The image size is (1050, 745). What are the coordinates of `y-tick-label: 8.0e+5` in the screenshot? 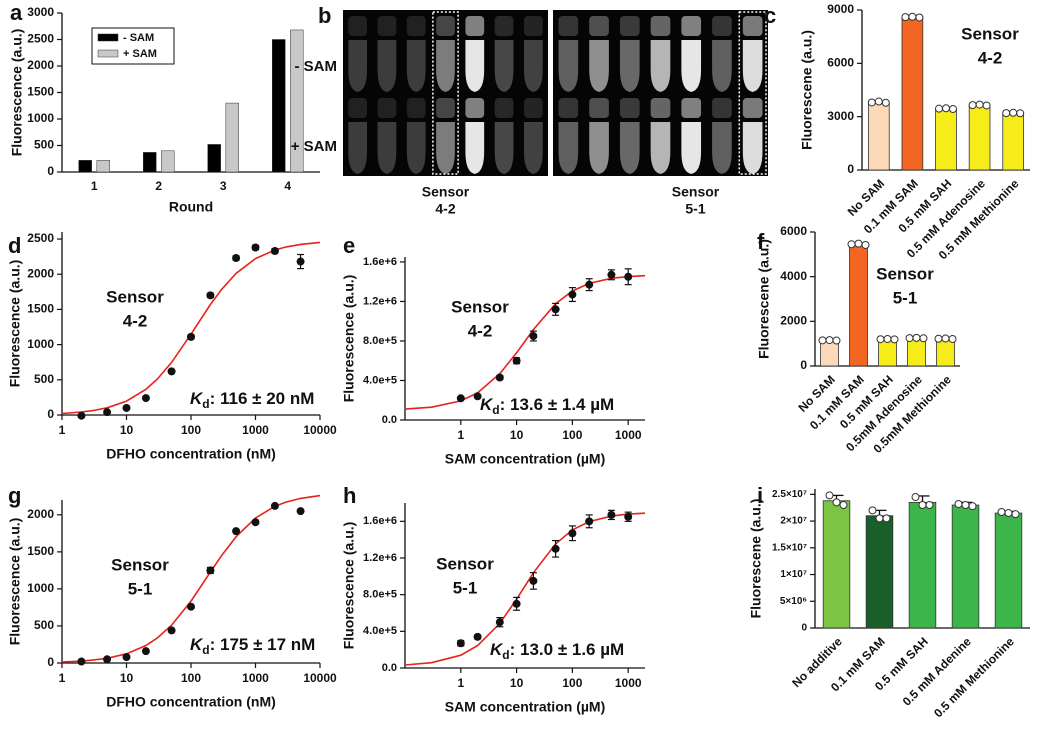 It's located at (380, 595).